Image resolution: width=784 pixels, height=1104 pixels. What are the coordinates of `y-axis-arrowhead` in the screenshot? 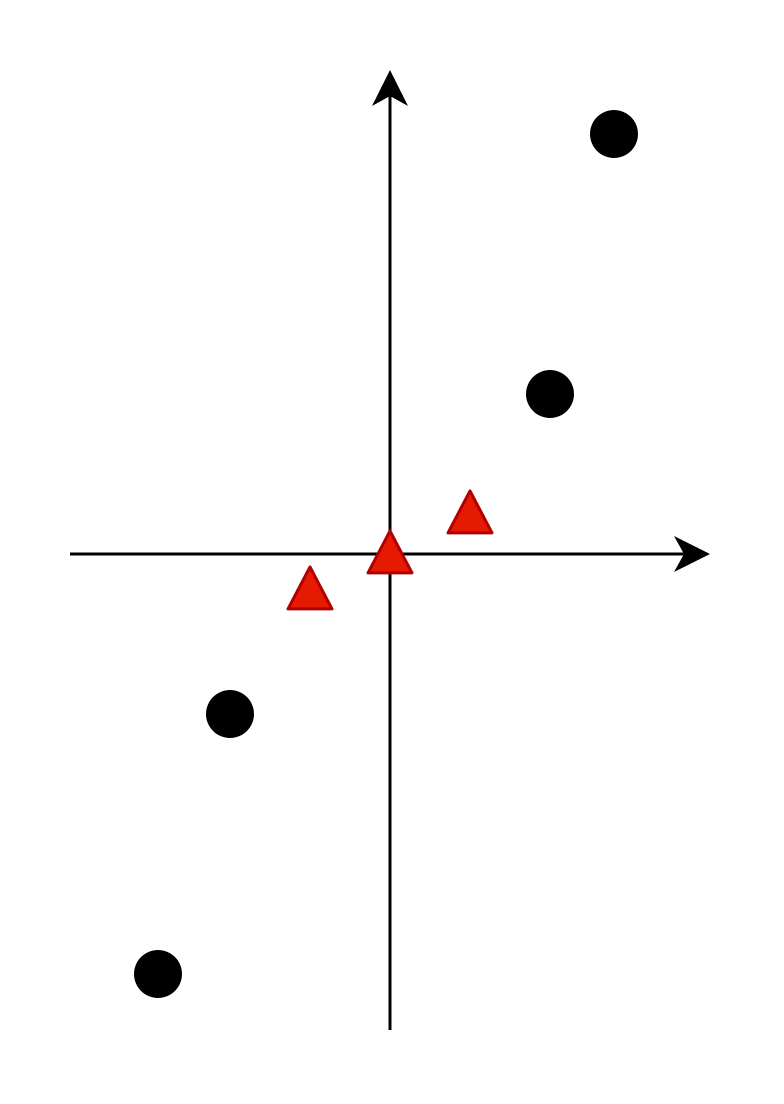 It's located at (390, 88).